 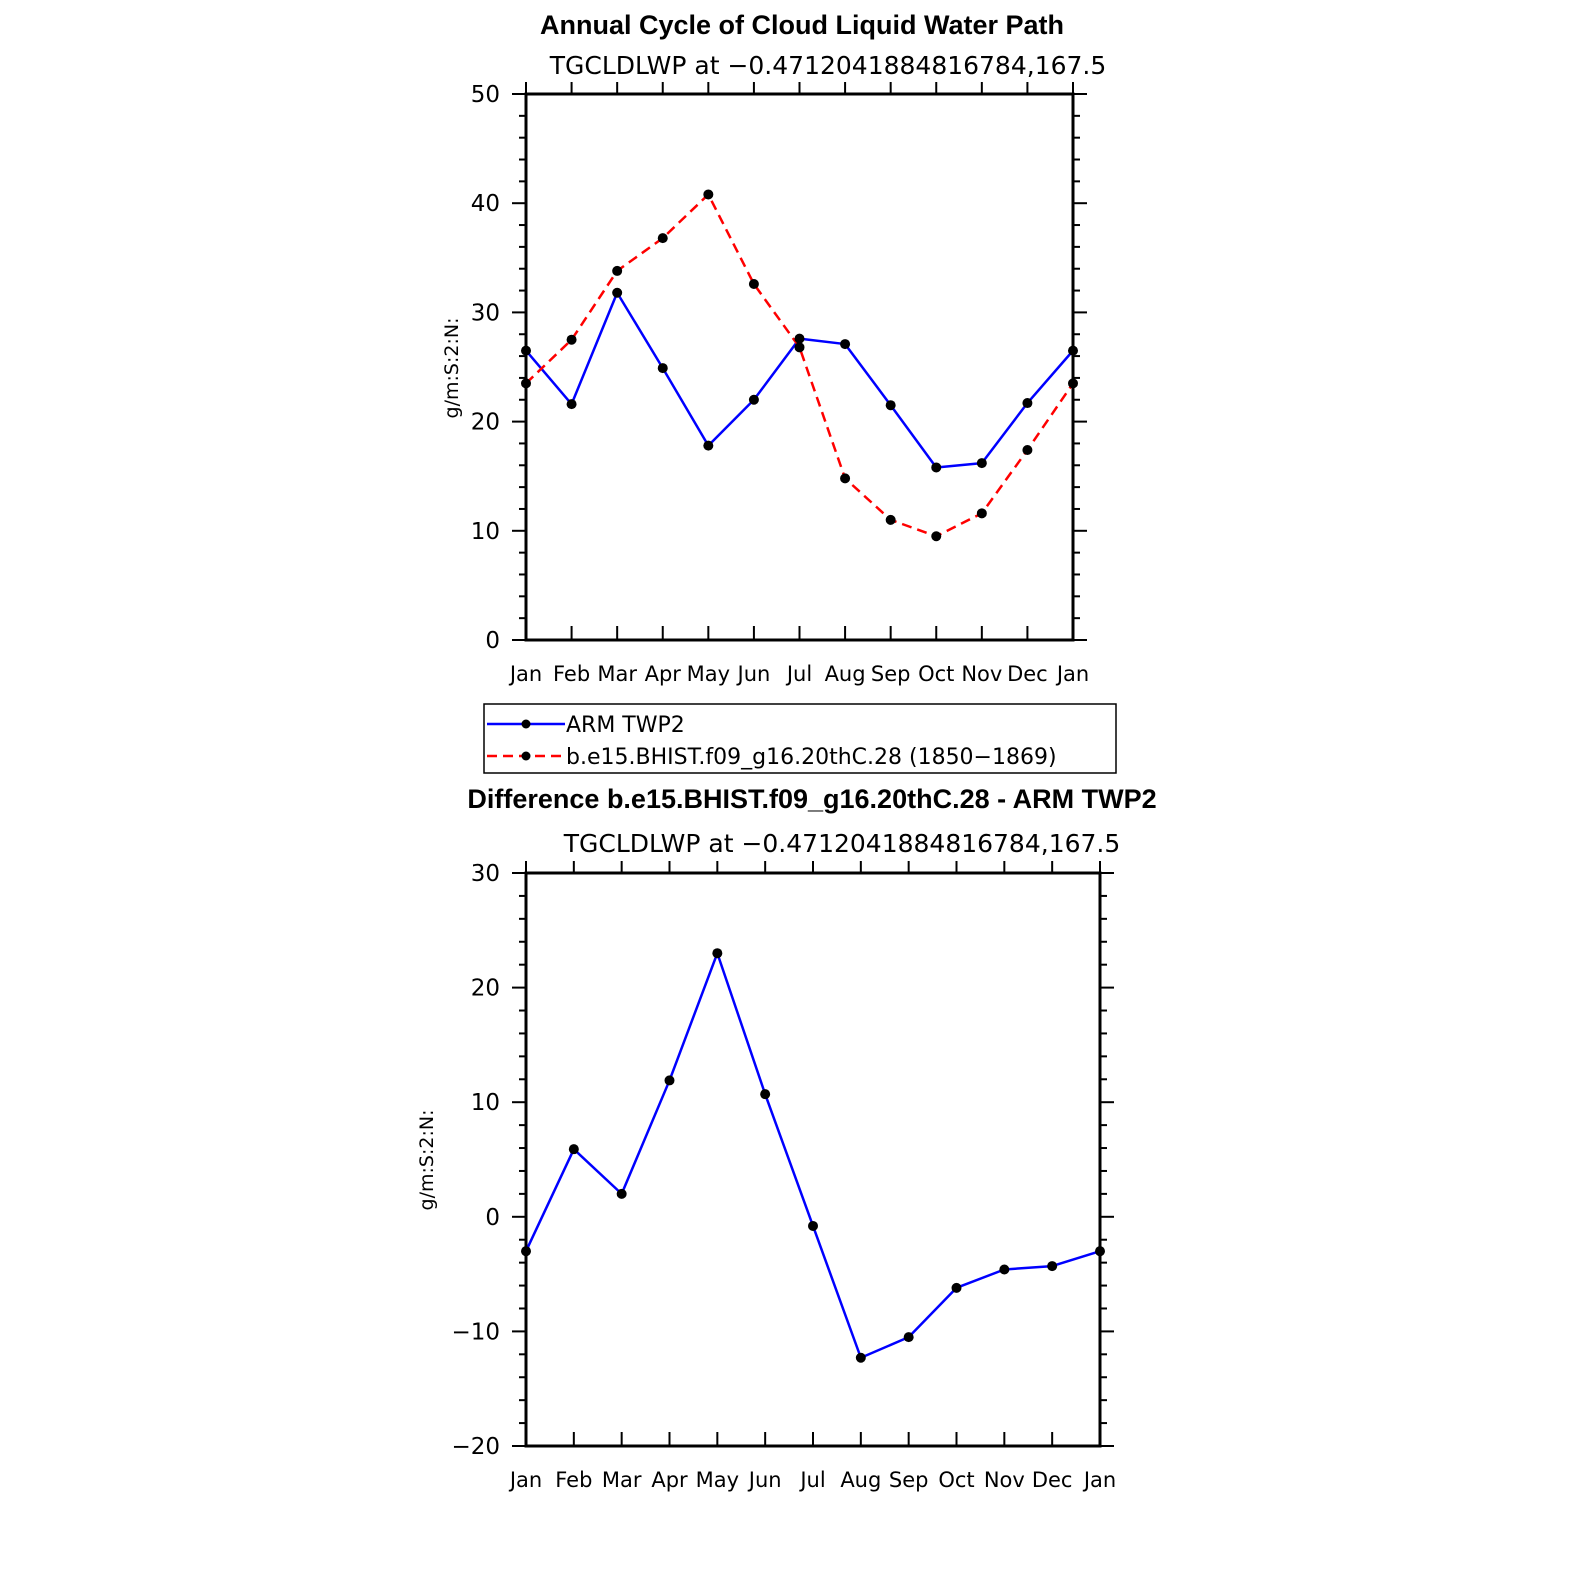 I want to click on chart1-xtick-label: Oct, so click(x=936, y=674).